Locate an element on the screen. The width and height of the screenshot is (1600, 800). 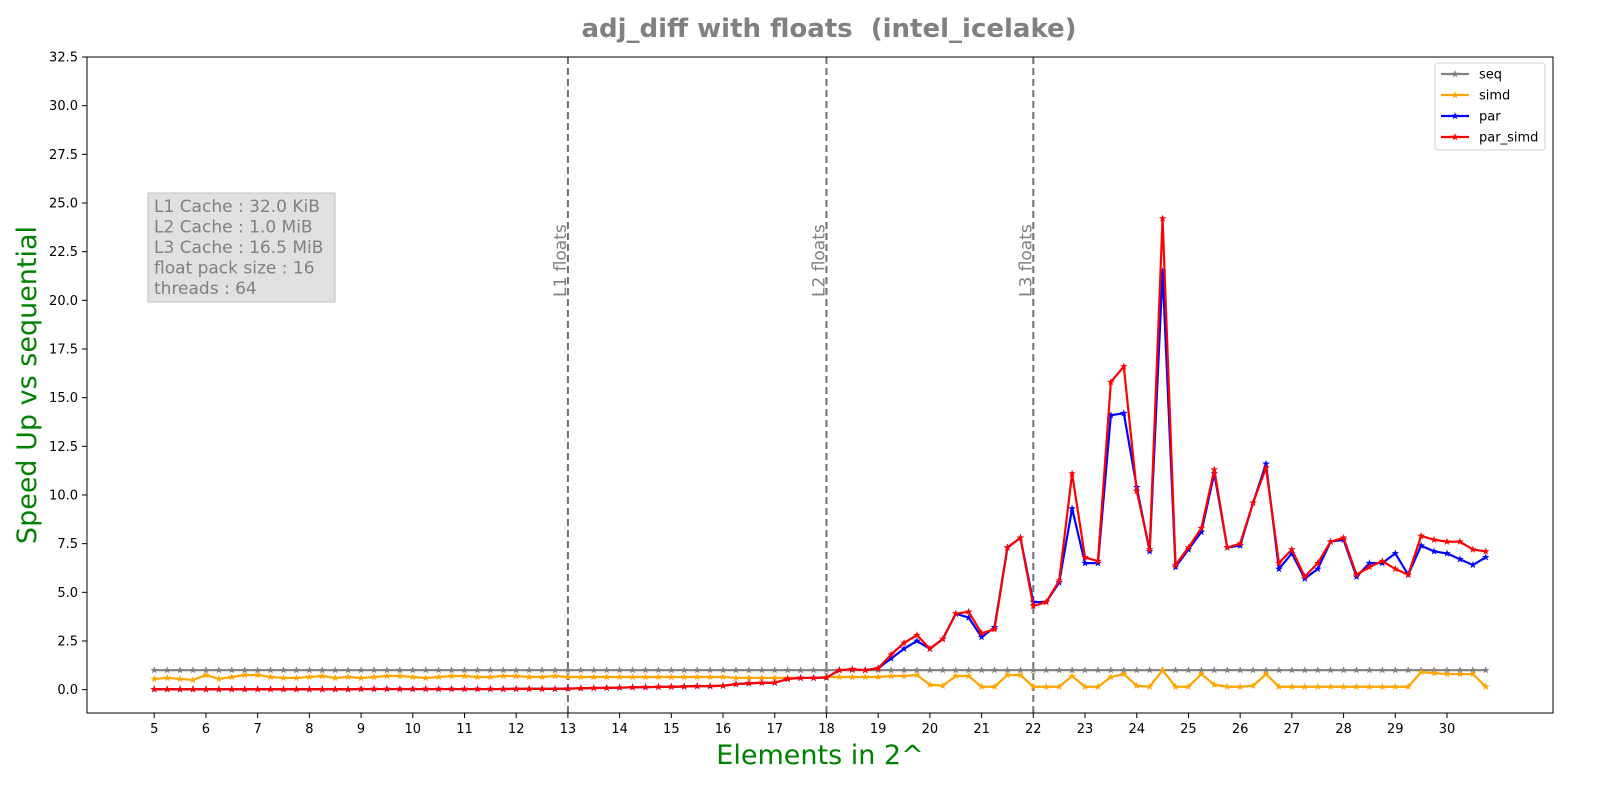
y-tick-label: 25.0 is located at coordinates (63, 203).